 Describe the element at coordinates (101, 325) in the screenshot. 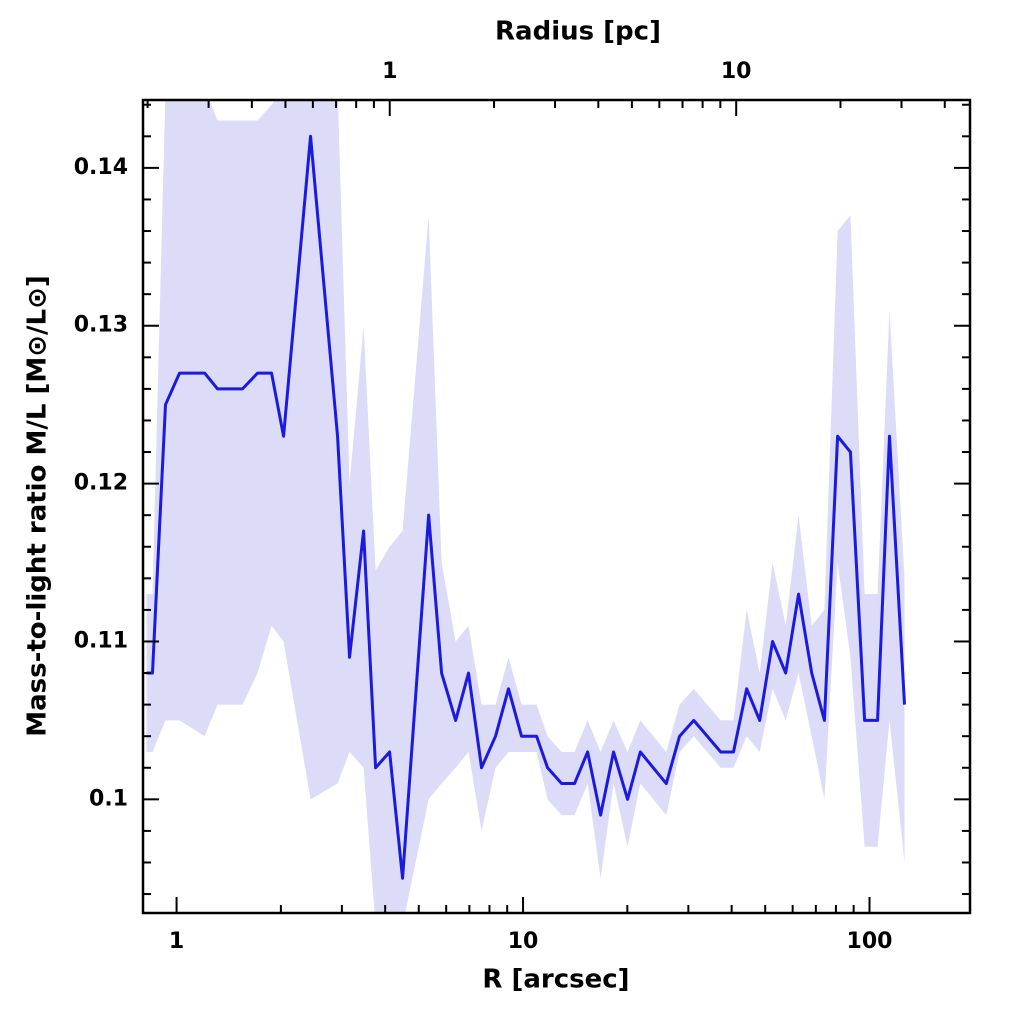

I see `y-tick-label: 0.13` at that location.